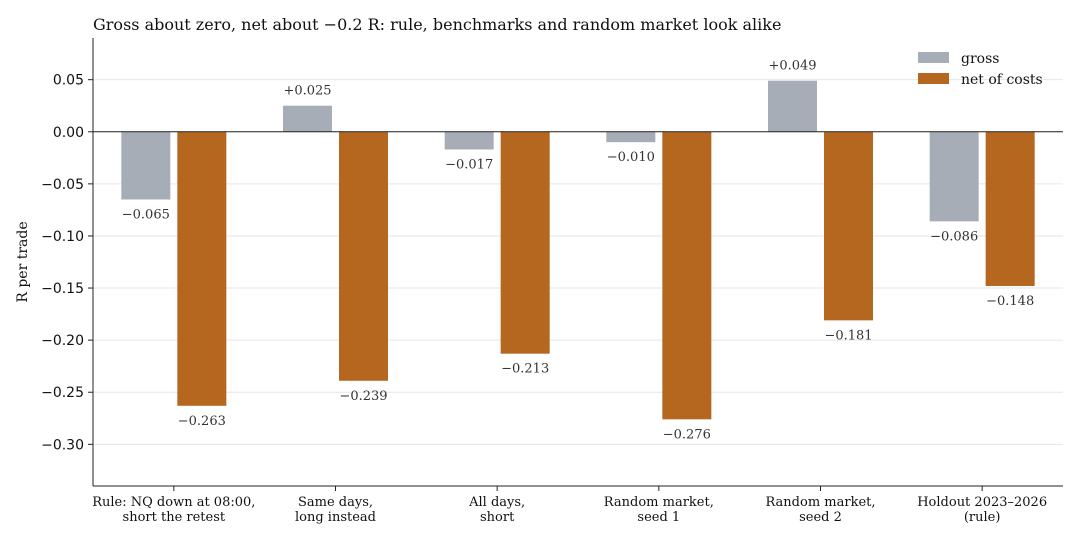 Image resolution: width=1080 pixels, height=540 pixels. What do you see at coordinates (497, 517) in the screenshot?
I see `x-tick-label: short` at bounding box center [497, 517].